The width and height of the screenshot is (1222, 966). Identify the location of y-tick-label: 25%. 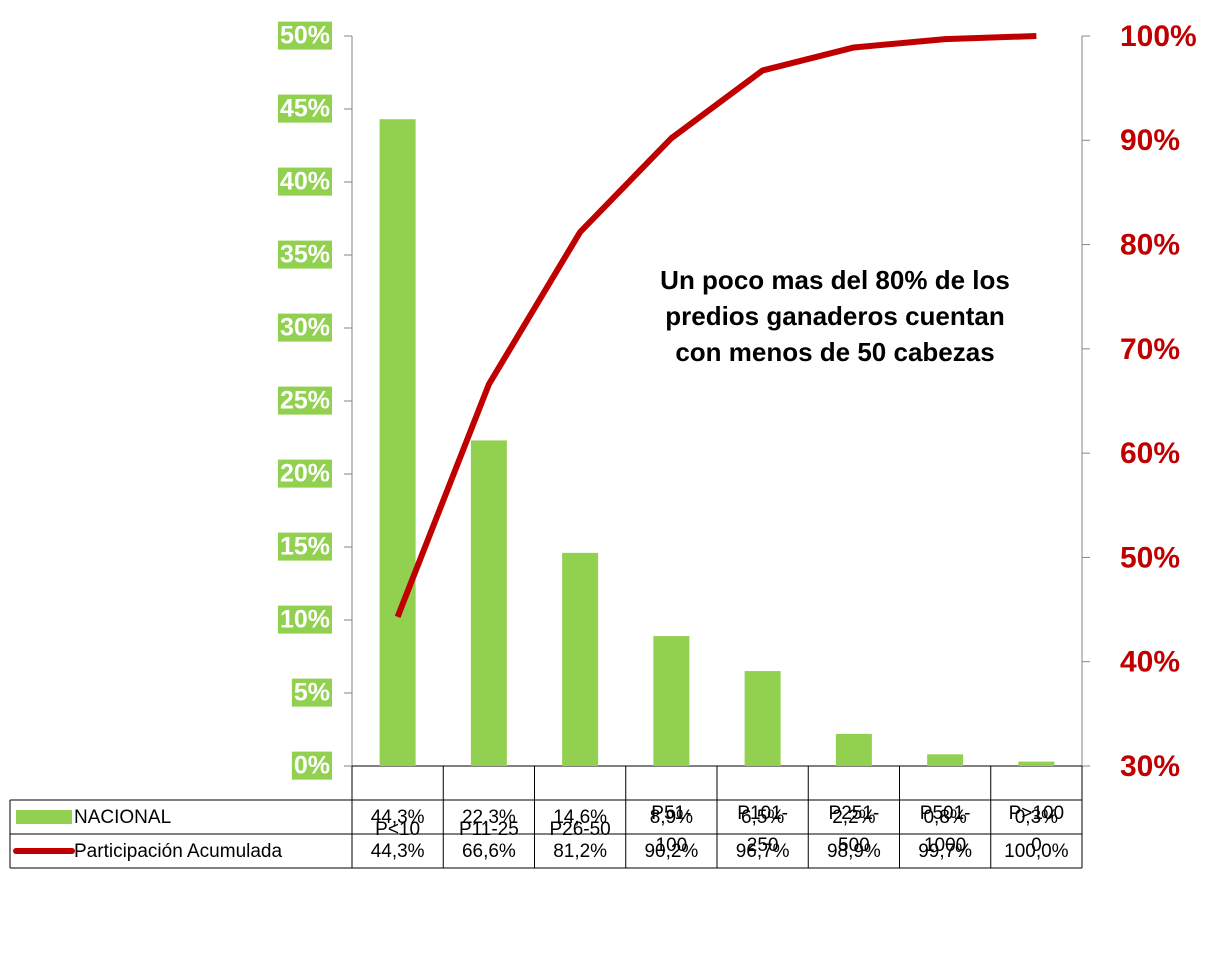
(305, 401).